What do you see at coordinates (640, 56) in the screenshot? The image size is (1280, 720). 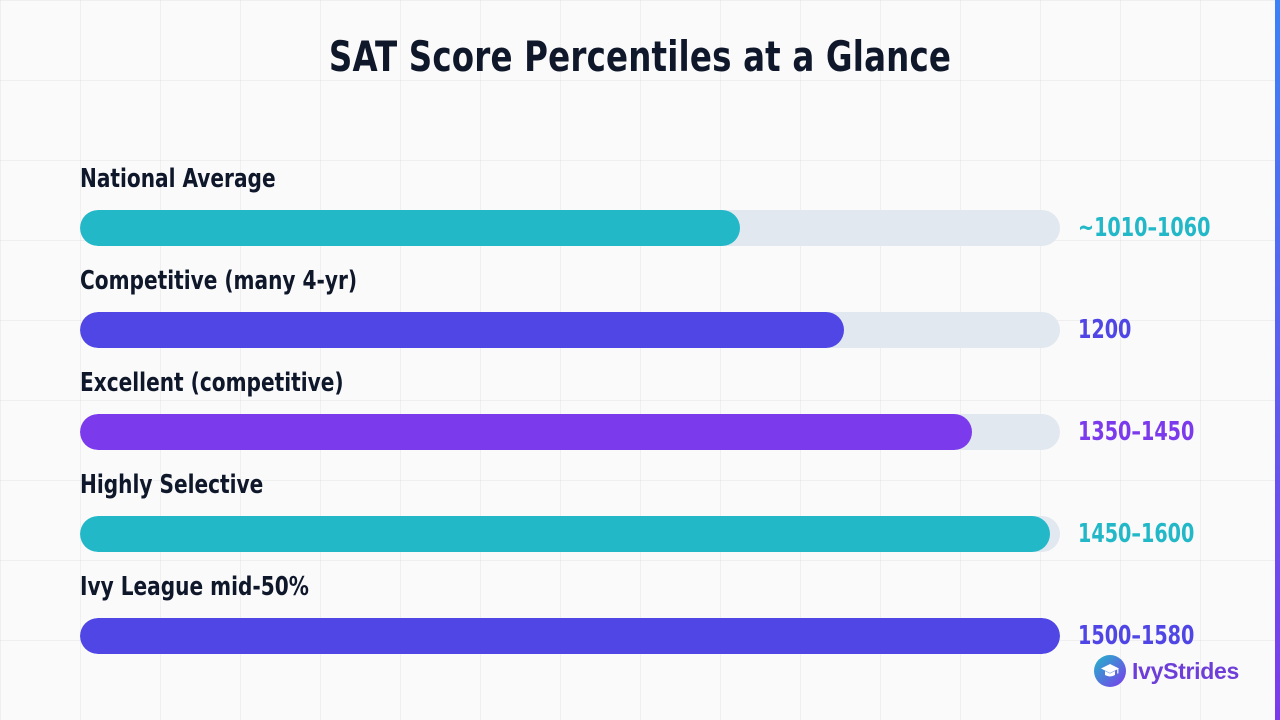 I see `chart-title: SAT Score Percentiles at a Glance` at bounding box center [640, 56].